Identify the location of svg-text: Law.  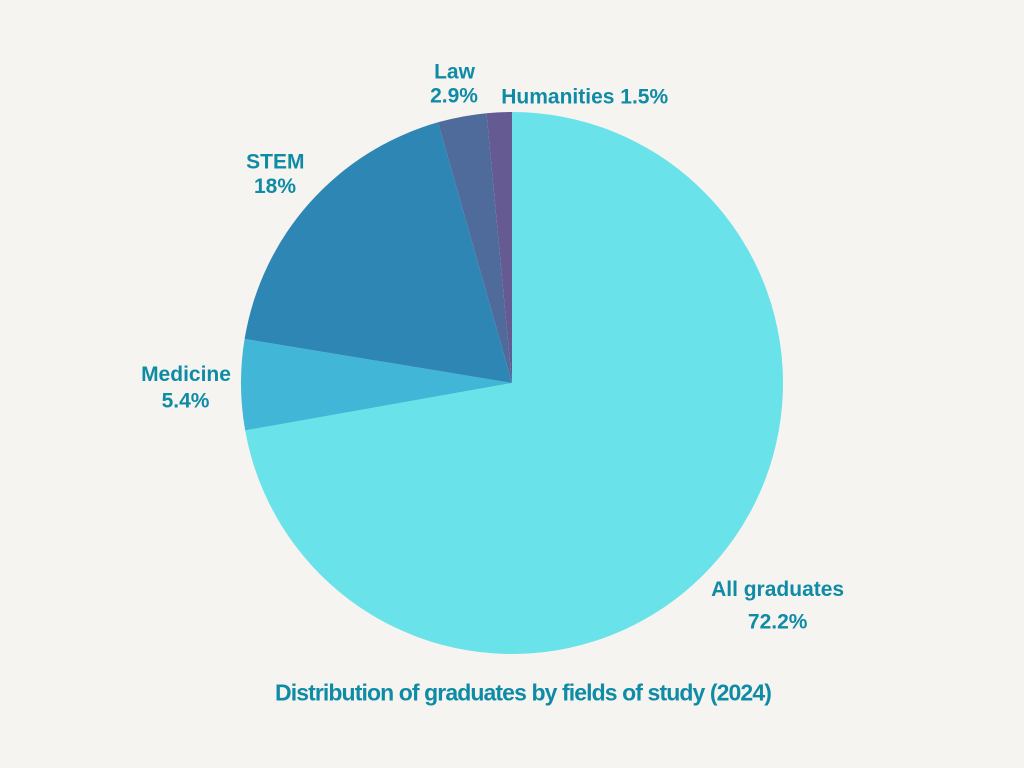
(455, 71).